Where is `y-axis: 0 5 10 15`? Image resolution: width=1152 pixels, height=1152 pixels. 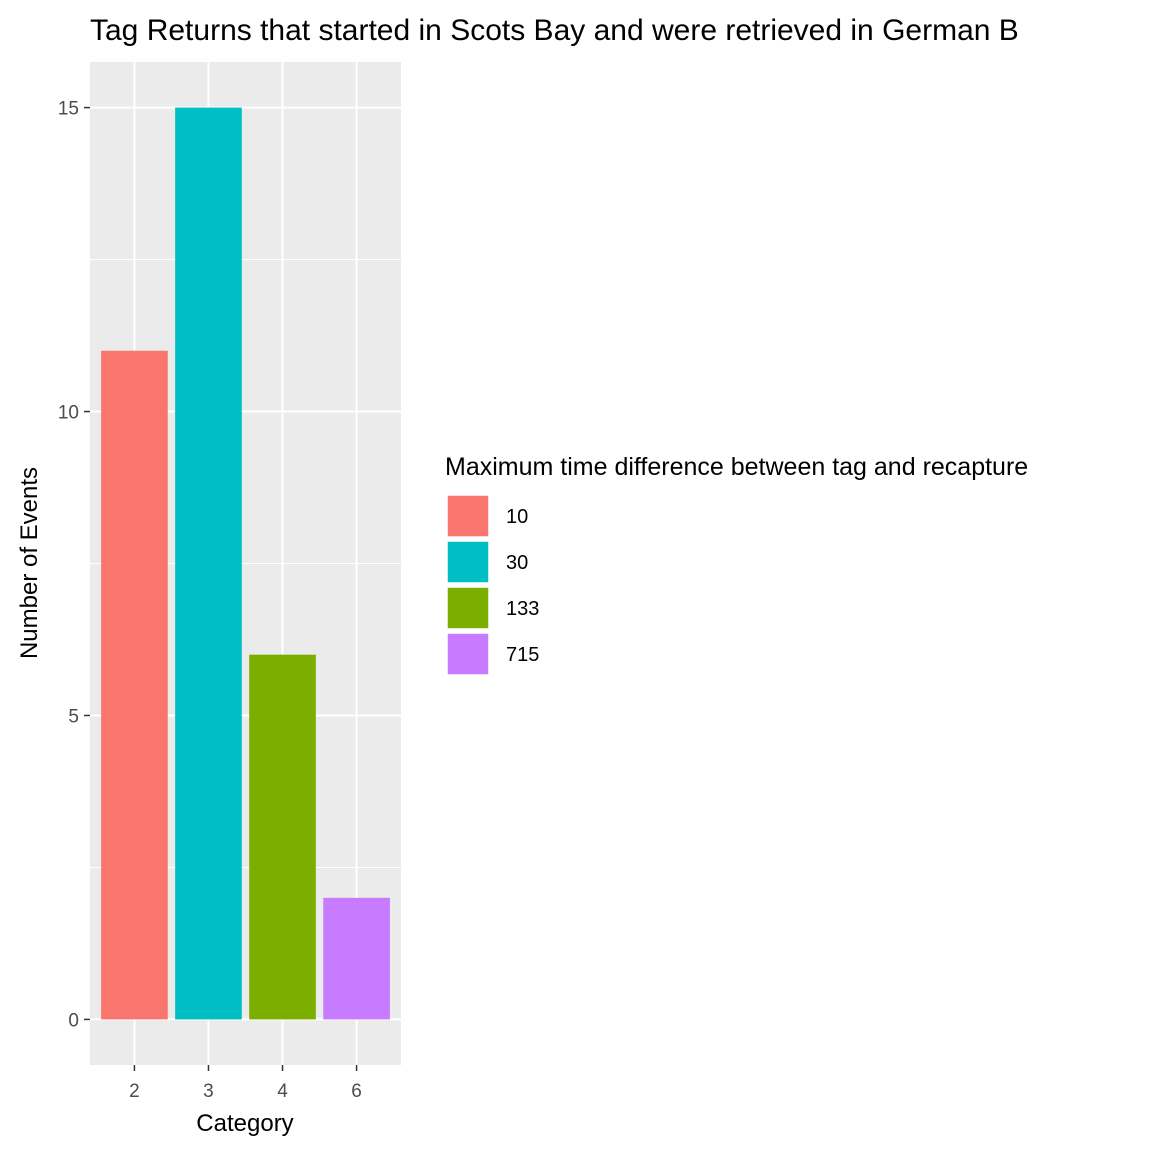
y-axis: 0 5 10 15 is located at coordinates (74, 565).